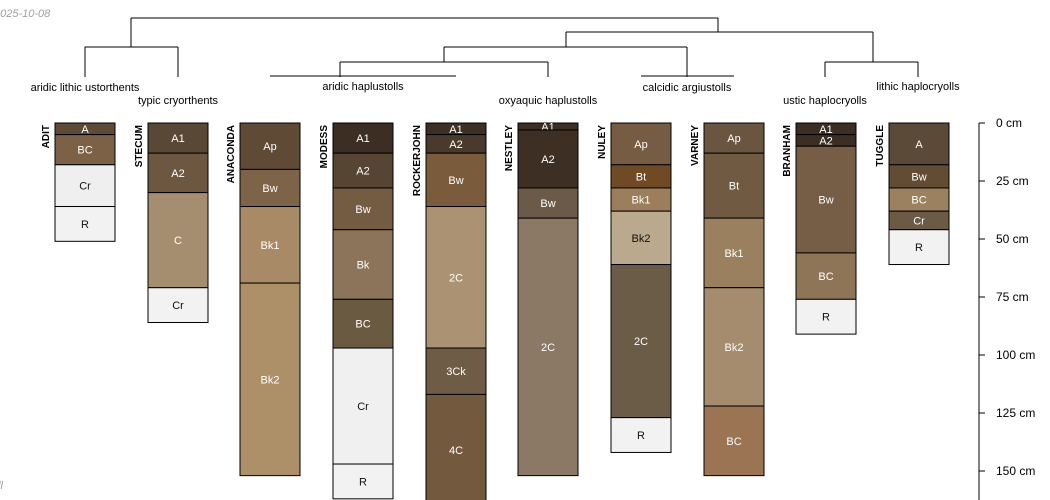 The image size is (1050, 500). I want to click on group-label: oxyaquic haplustolls, so click(548, 101).